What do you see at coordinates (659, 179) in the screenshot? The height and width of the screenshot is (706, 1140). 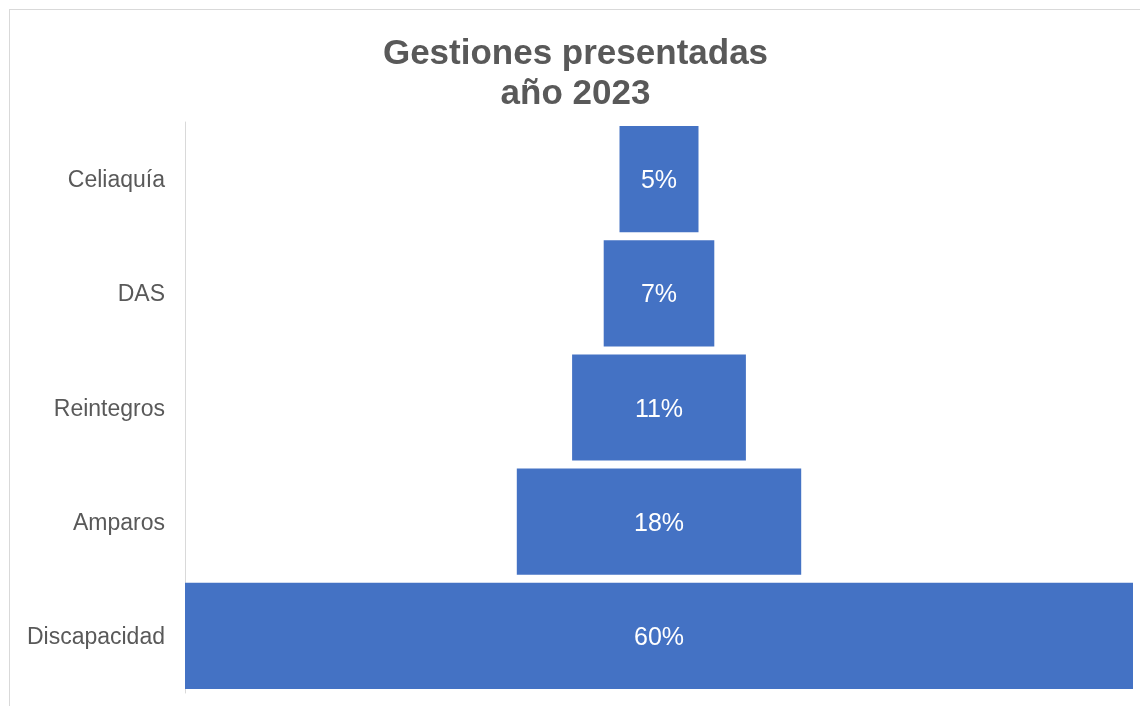 I see `data-label: 5%` at bounding box center [659, 179].